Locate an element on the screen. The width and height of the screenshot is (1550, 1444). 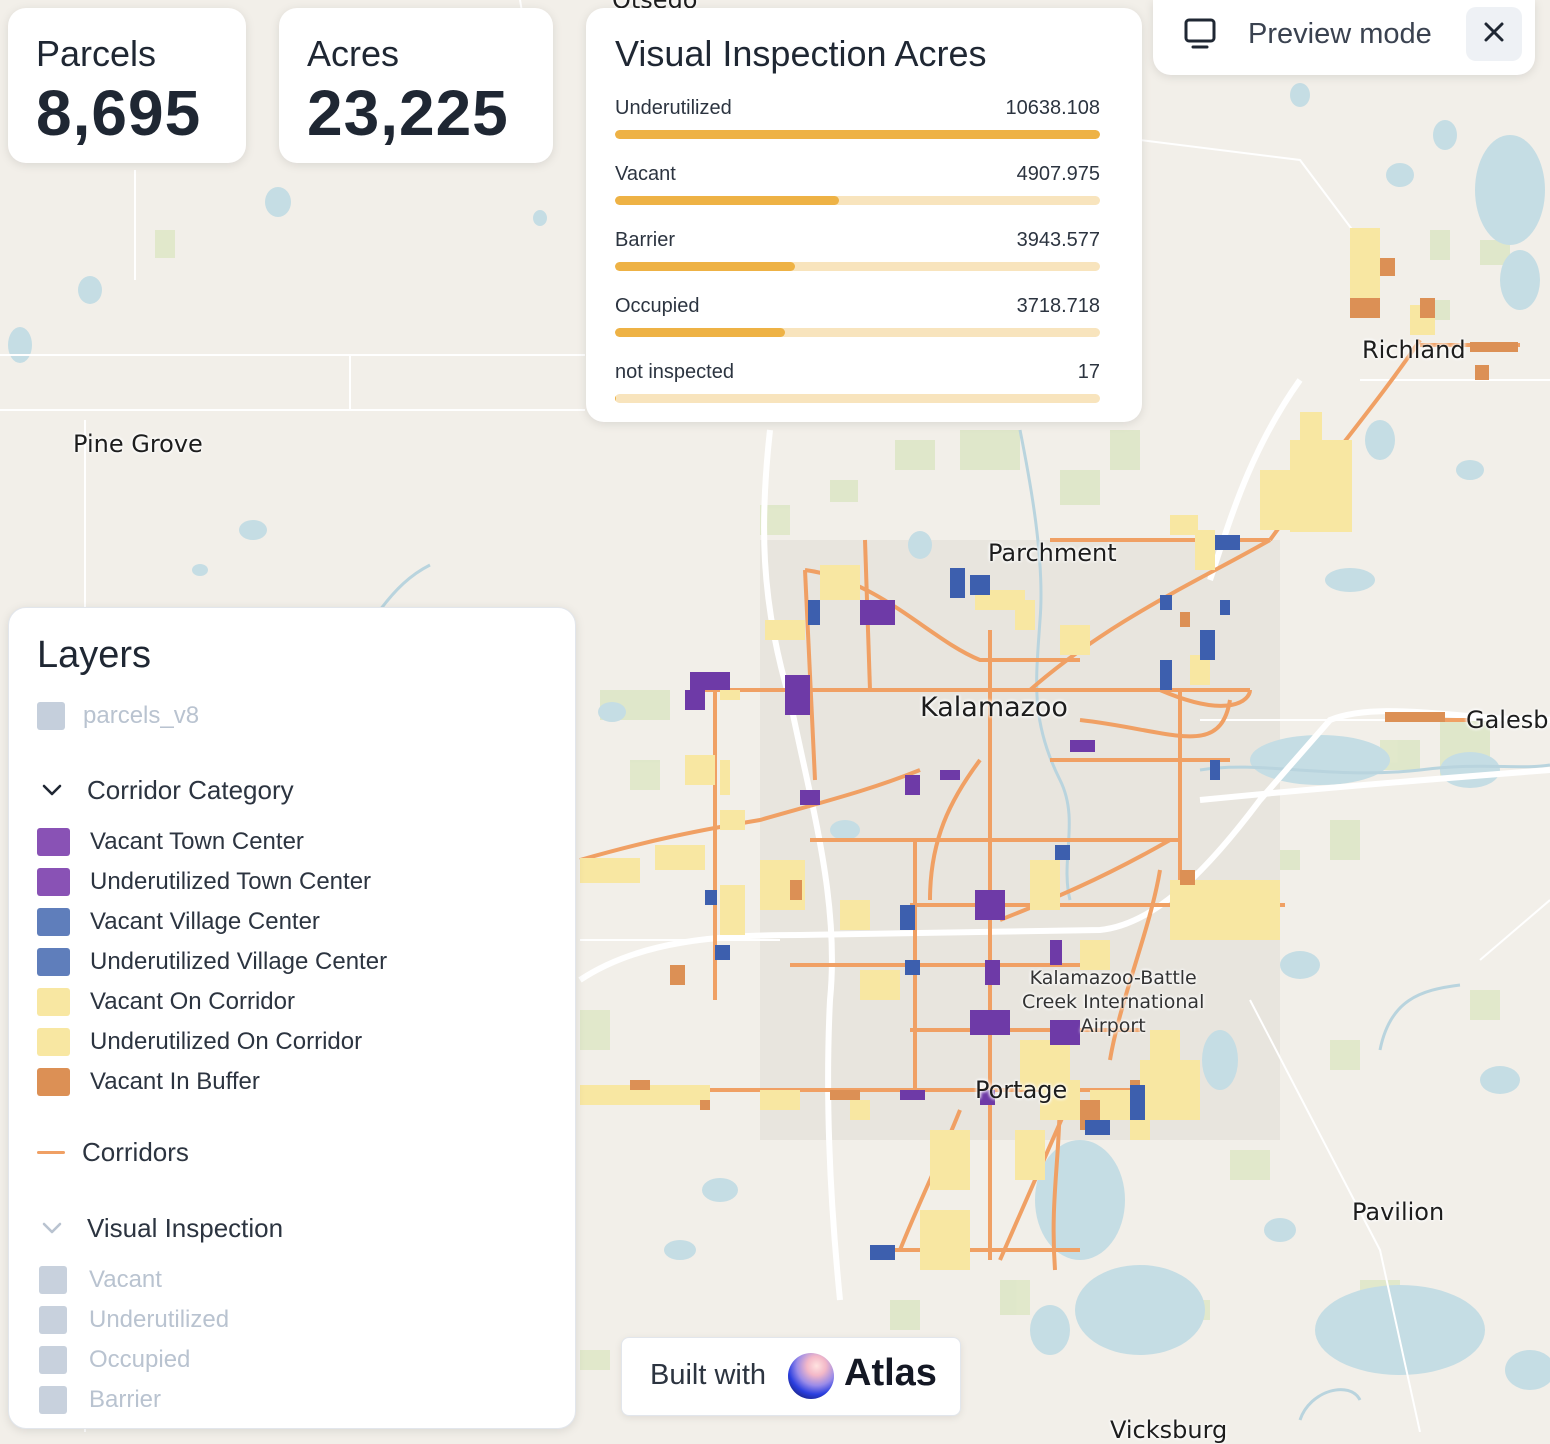
vi-row-value: 17 is located at coordinates (1088, 372).